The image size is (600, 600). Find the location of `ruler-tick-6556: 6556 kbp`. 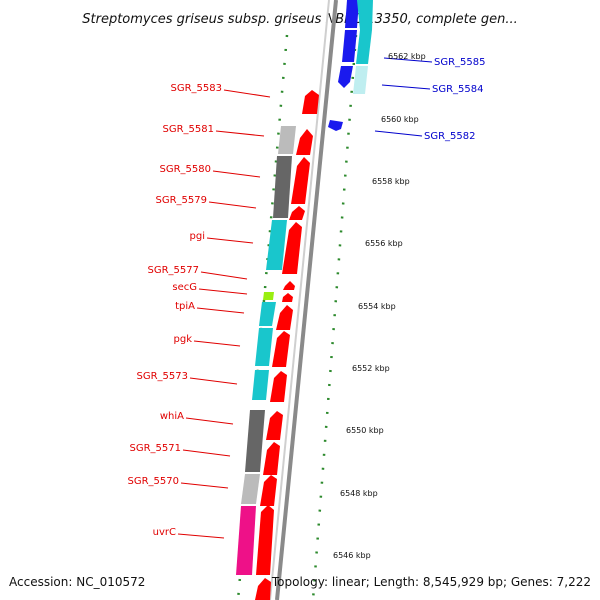

ruler-tick-6556: 6556 kbp is located at coordinates (384, 243).